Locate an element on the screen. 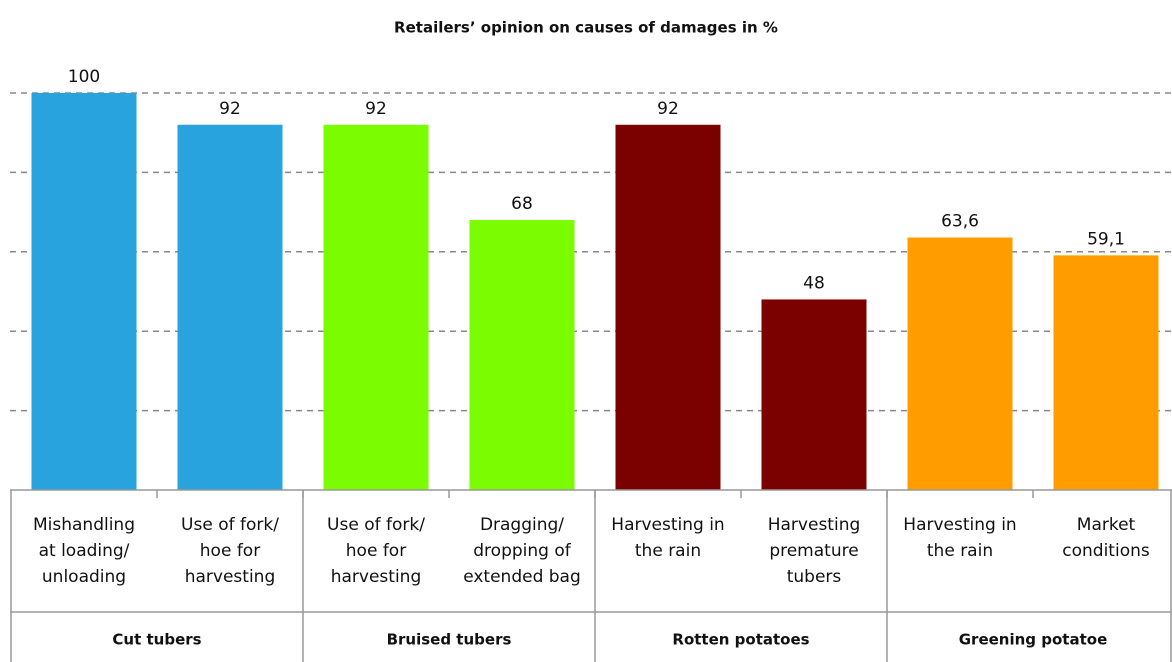  x-tick-label: extended bag is located at coordinates (522, 577).